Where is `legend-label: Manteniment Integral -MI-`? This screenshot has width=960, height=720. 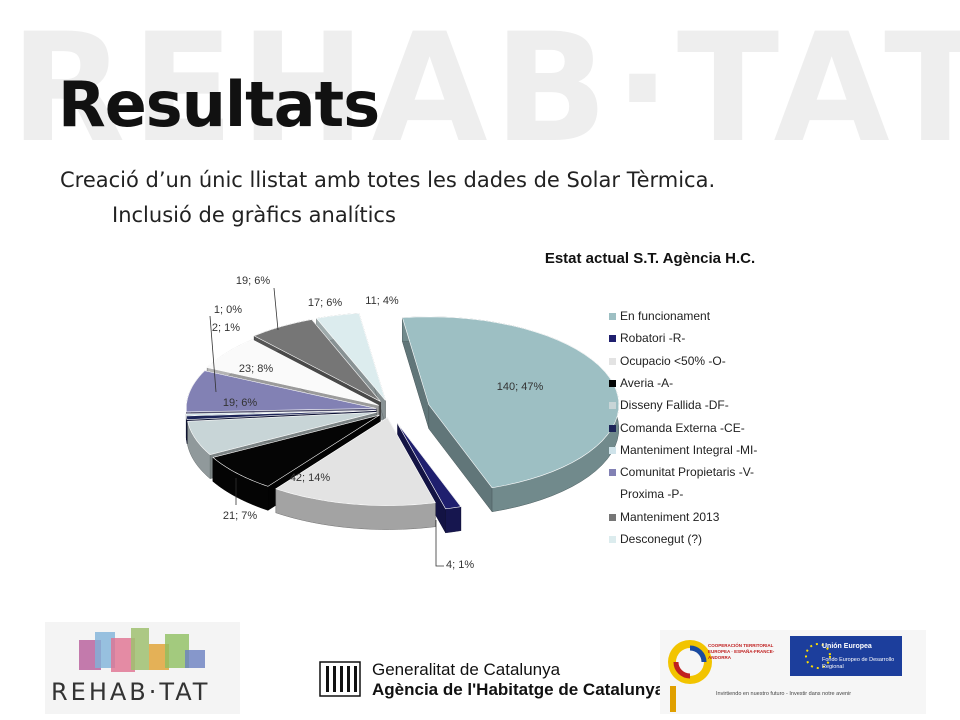
legend-label: Manteniment Integral -MI- is located at coordinates (689, 449).